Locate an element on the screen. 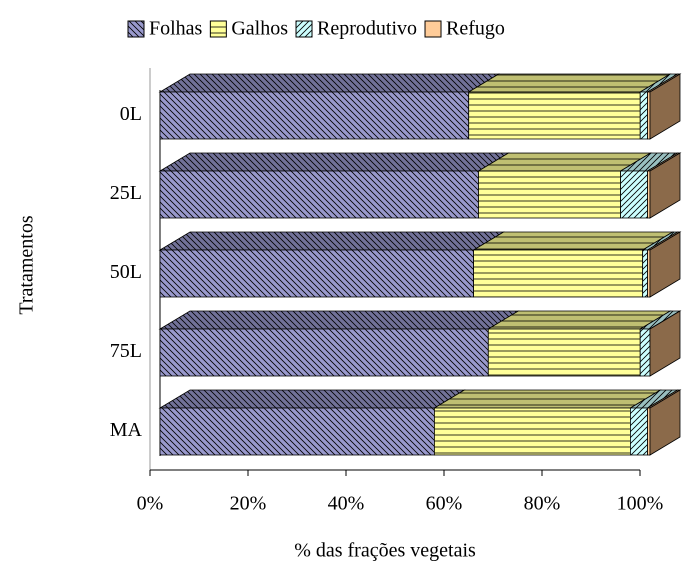 The image size is (691, 572). y-tick-label: 75L is located at coordinates (126, 351).